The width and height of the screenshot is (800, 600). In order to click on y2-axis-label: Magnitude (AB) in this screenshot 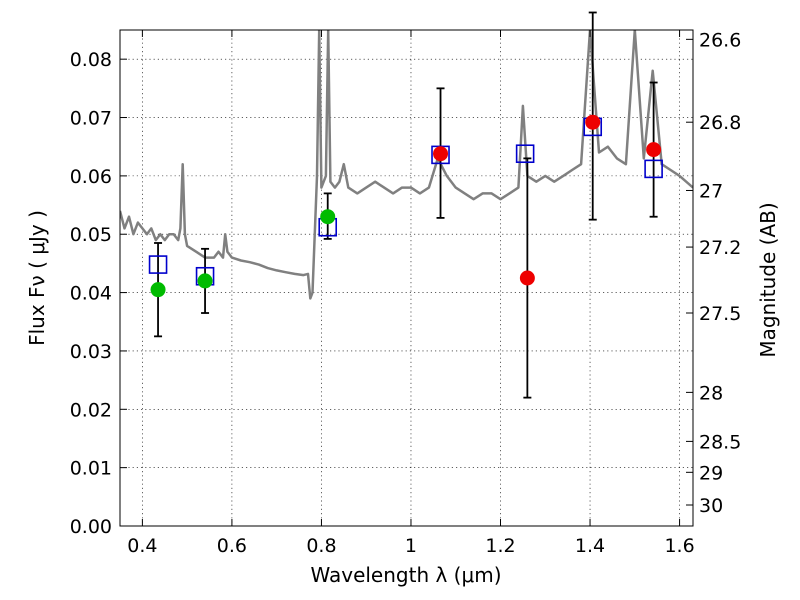, I will do `click(768, 279)`.